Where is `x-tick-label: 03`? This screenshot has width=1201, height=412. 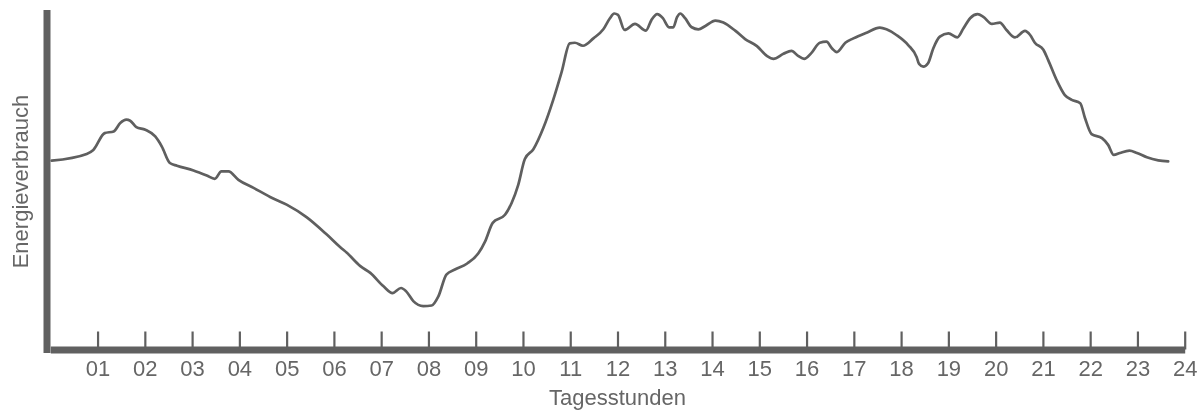
x-tick-label: 03 is located at coordinates (192, 369).